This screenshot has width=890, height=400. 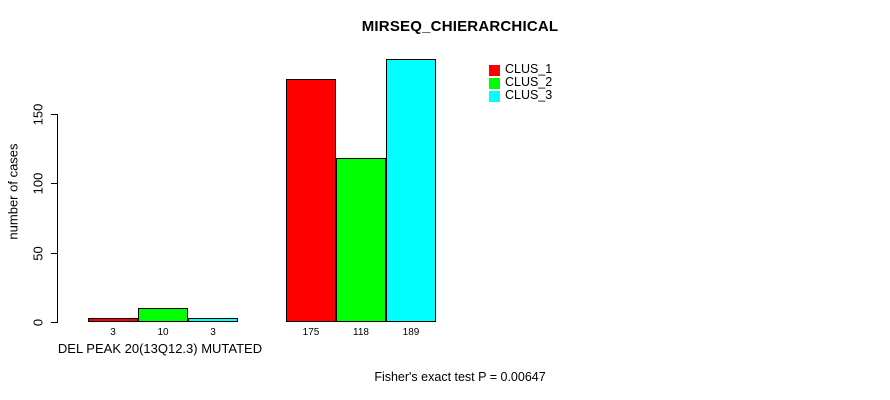 I want to click on bar-value-label: 175, so click(x=311, y=332).